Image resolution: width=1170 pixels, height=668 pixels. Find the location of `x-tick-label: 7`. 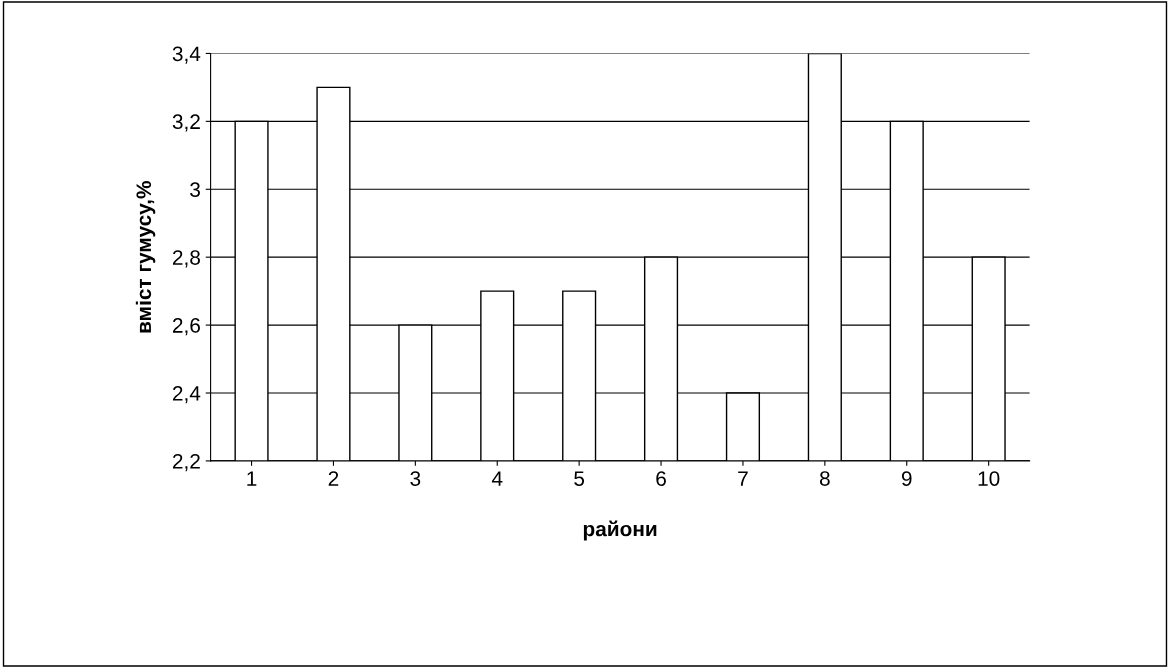

x-tick-label: 7 is located at coordinates (743, 478).